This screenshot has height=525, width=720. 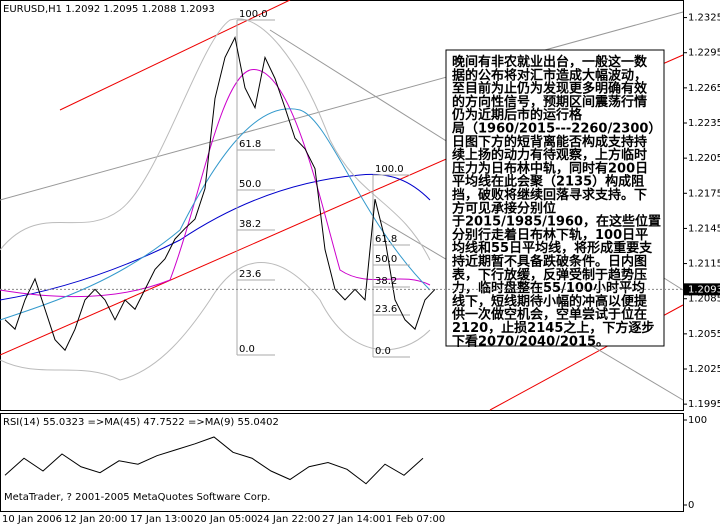 I want to click on y-tick-label: 1.2265, so click(x=704, y=88).